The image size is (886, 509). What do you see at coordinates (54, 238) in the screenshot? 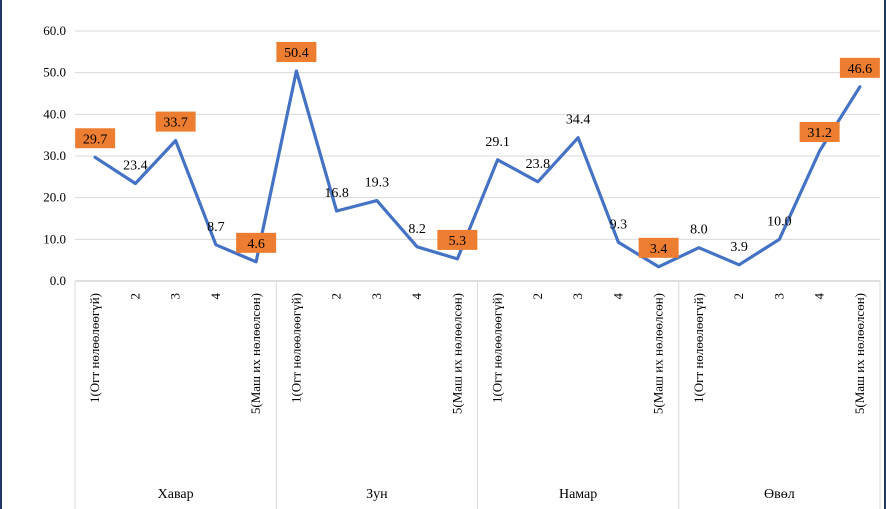
I see `y-tick-label: 10.0` at bounding box center [54, 238].